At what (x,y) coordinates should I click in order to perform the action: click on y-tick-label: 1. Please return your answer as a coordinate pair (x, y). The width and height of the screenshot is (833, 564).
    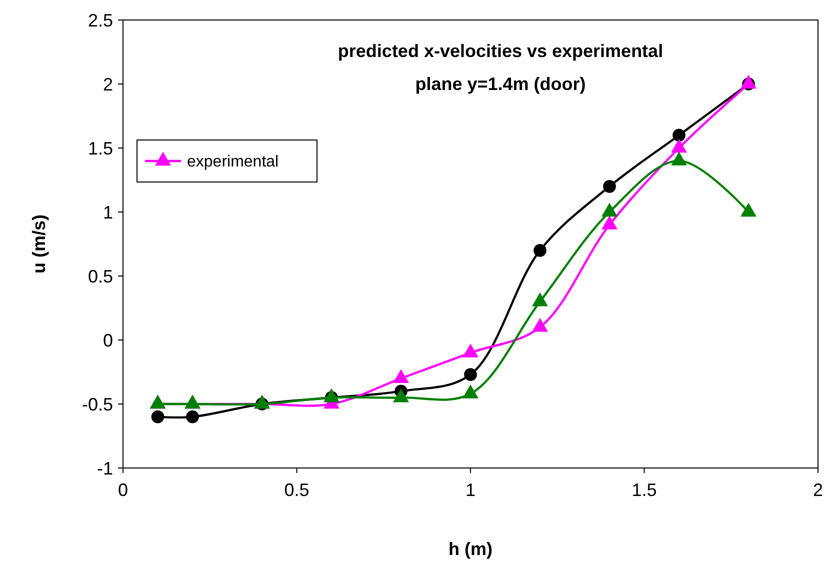
    Looking at the image, I should click on (107, 212).